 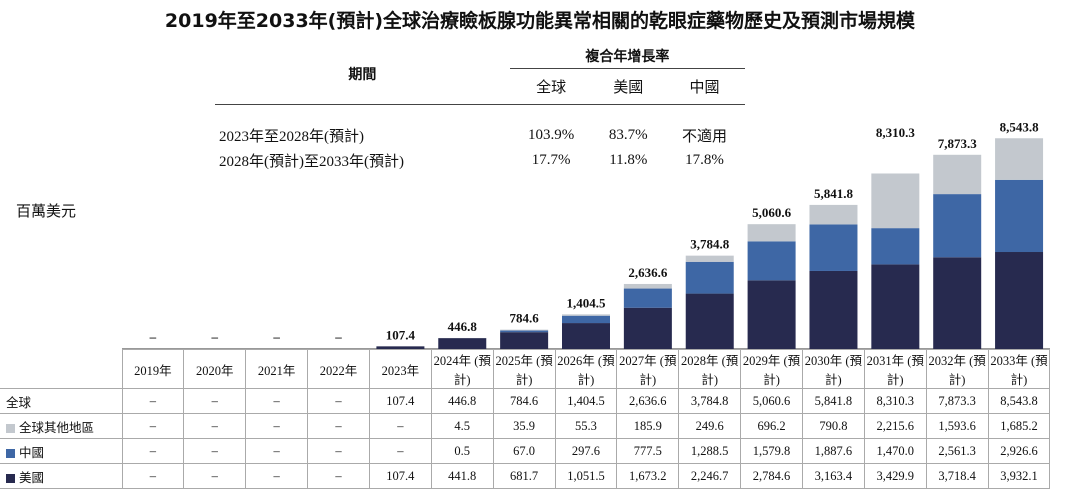 What do you see at coordinates (833, 426) in the screenshot?
I see `table-value: 790.8` at bounding box center [833, 426].